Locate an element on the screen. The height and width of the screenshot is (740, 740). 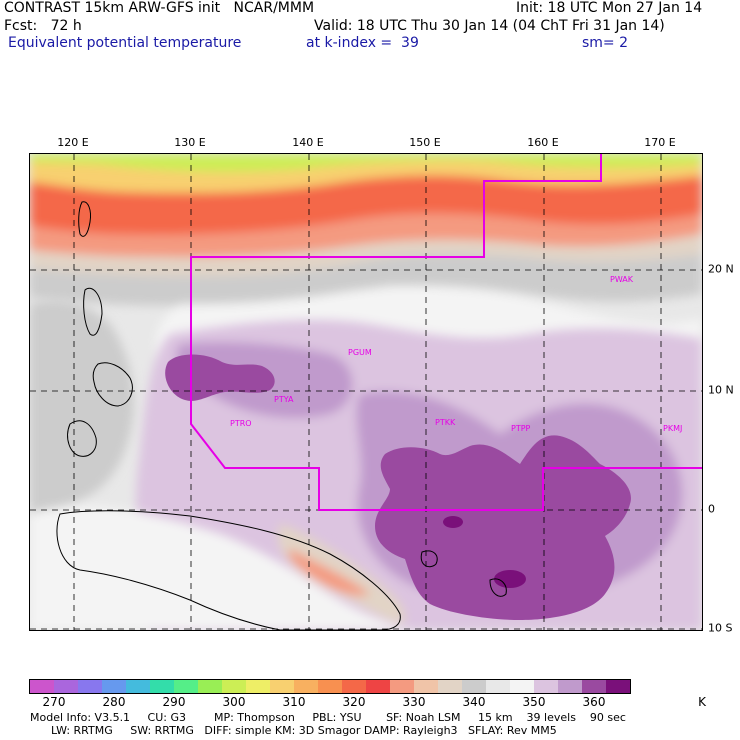
colorbar-unit: K is located at coordinates (702, 702).